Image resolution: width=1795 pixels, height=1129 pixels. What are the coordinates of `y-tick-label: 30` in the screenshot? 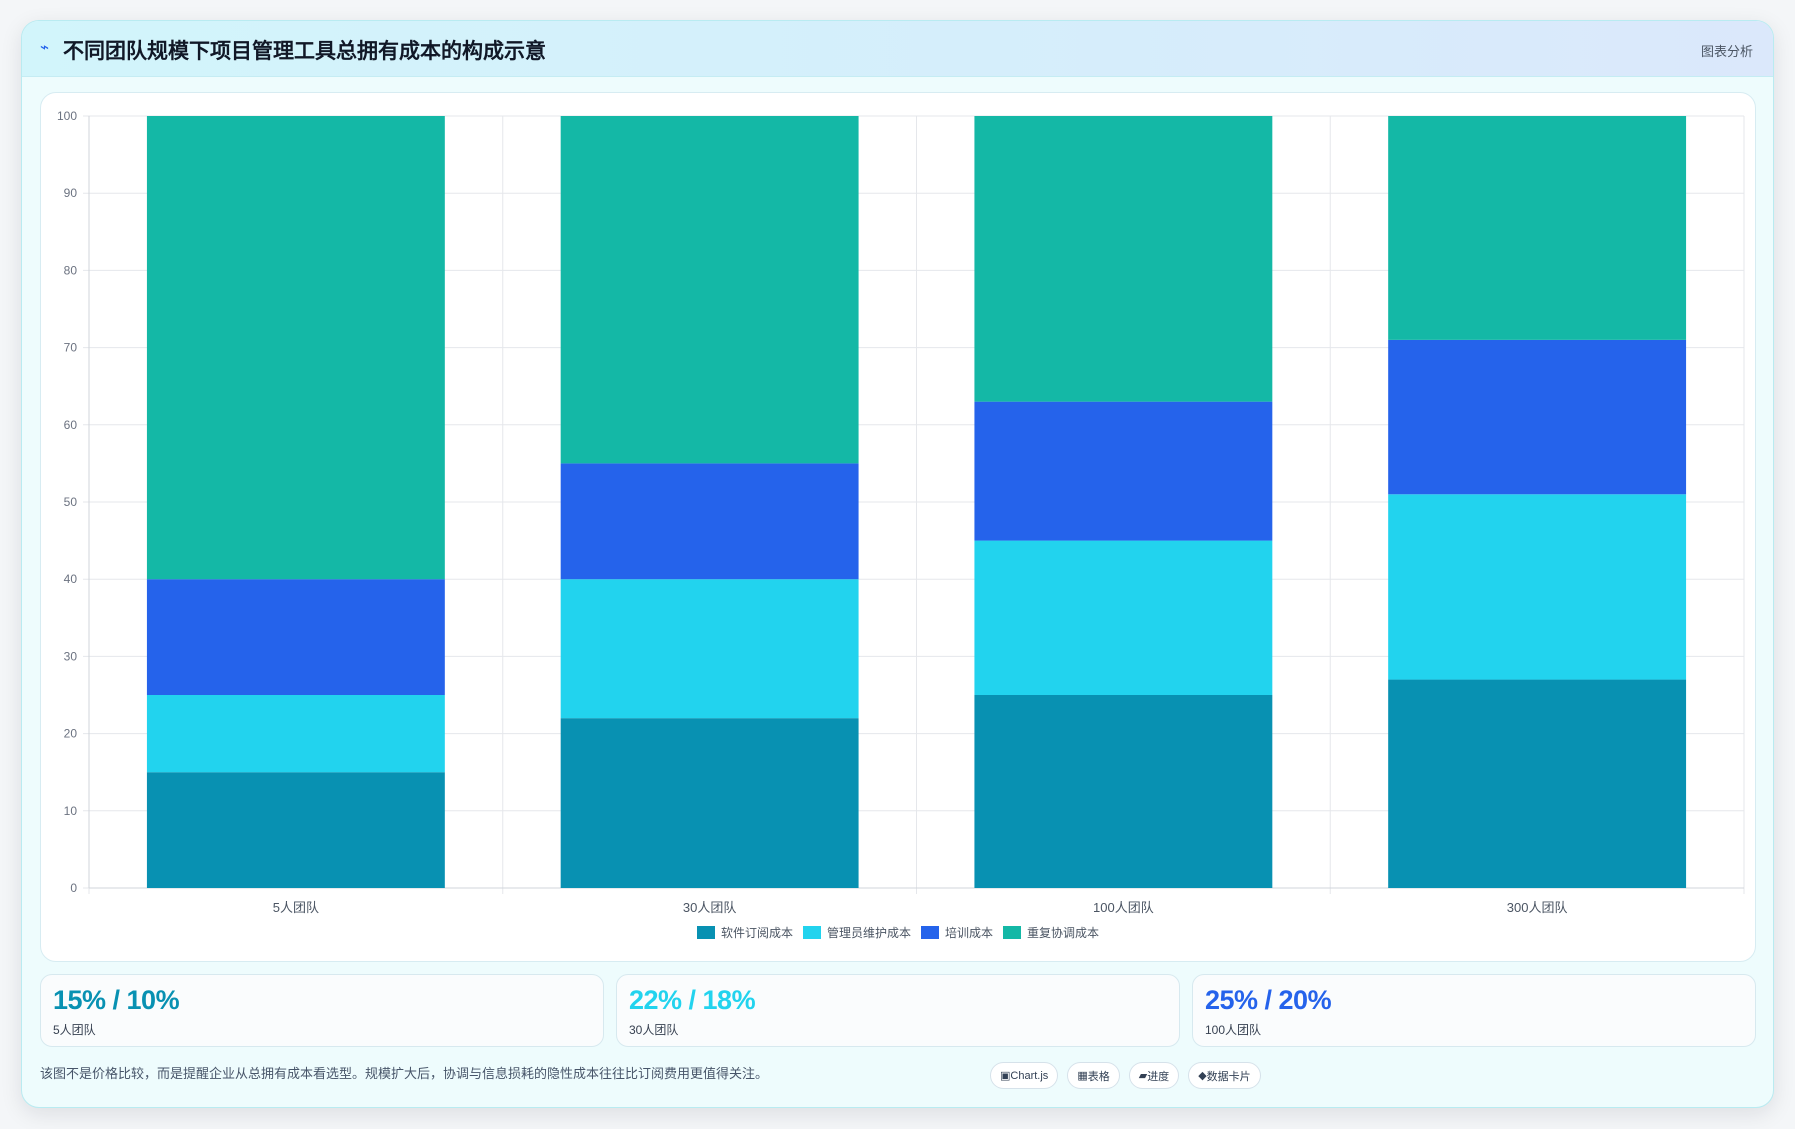 It's located at (71, 656).